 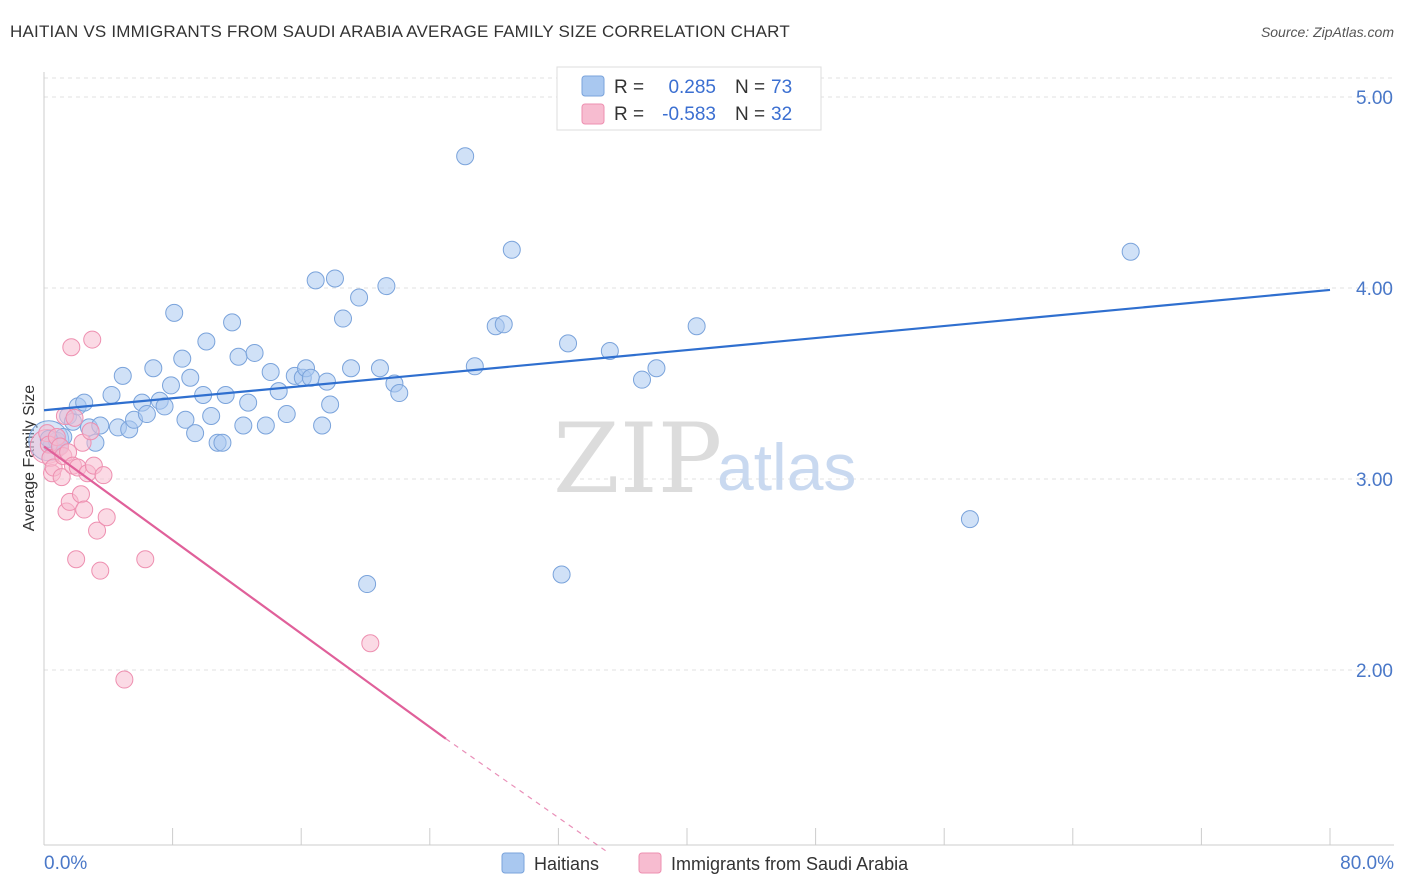 What do you see at coordinates (513, 863) in the screenshot?
I see `bottom-legend-swatch-haitians` at bounding box center [513, 863].